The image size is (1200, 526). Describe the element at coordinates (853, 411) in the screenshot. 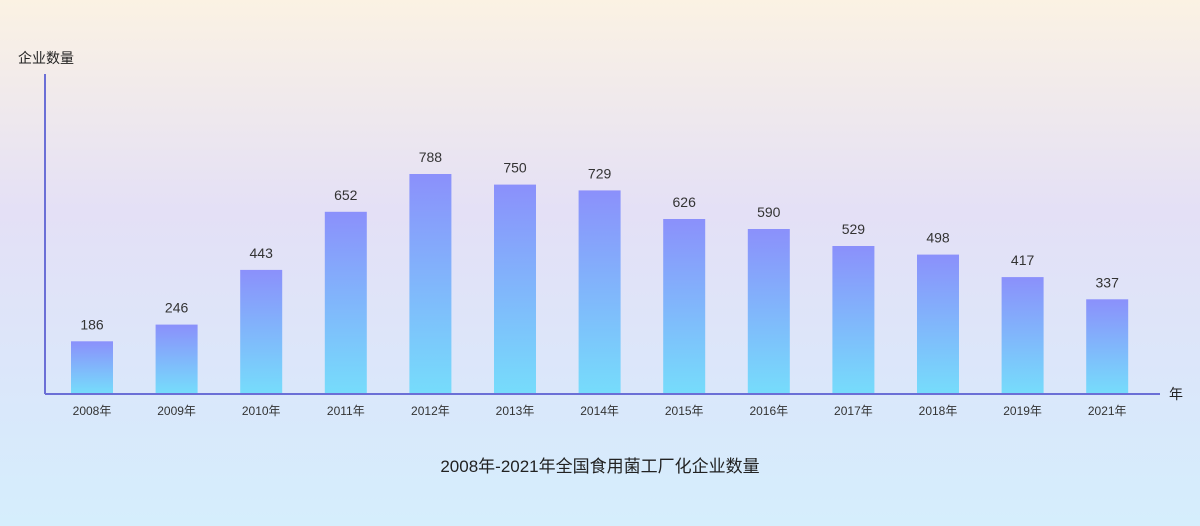

I see `x-tick-label-9: 2017年` at that location.